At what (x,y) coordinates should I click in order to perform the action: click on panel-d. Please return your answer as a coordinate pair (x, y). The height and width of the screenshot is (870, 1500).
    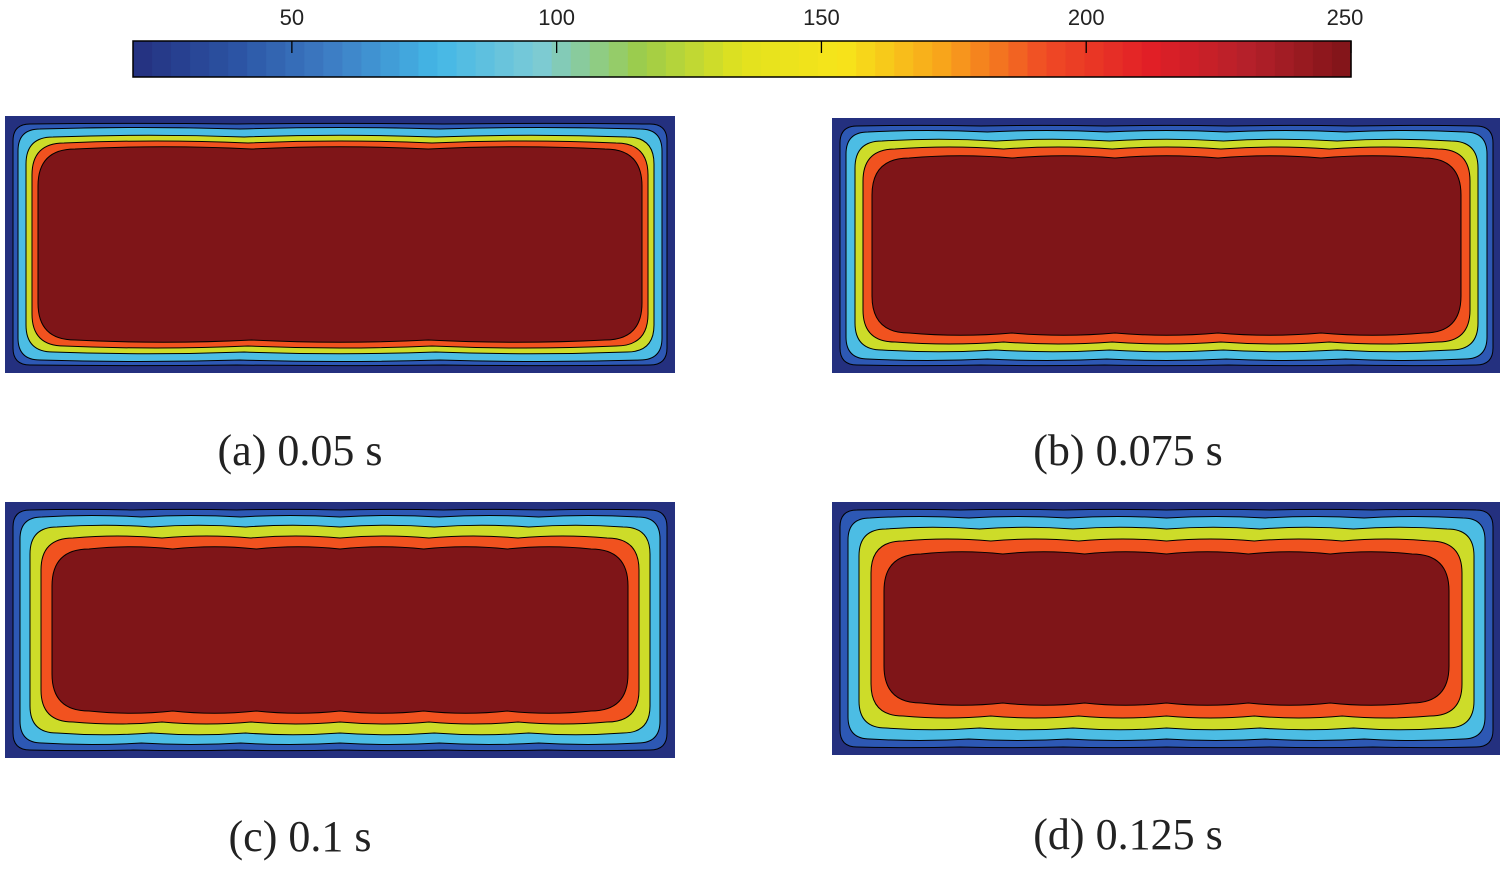
    Looking at the image, I should click on (1166, 628).